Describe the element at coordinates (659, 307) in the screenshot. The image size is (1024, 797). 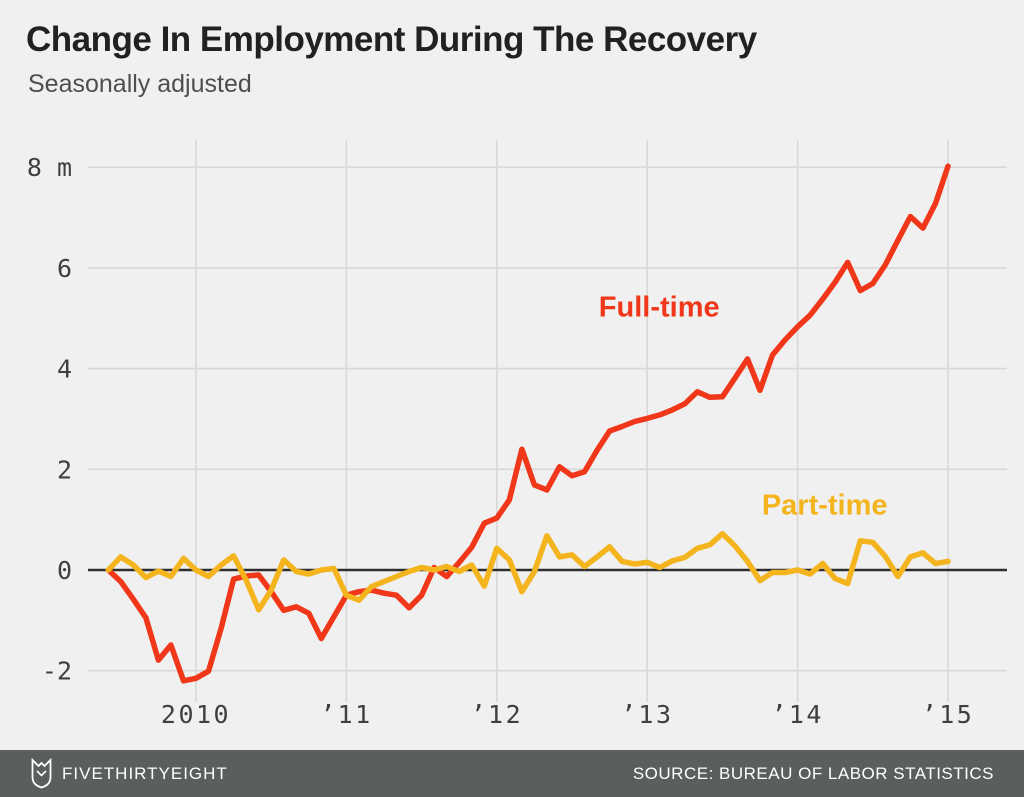
I see `full-time-series-label: Full-time` at that location.